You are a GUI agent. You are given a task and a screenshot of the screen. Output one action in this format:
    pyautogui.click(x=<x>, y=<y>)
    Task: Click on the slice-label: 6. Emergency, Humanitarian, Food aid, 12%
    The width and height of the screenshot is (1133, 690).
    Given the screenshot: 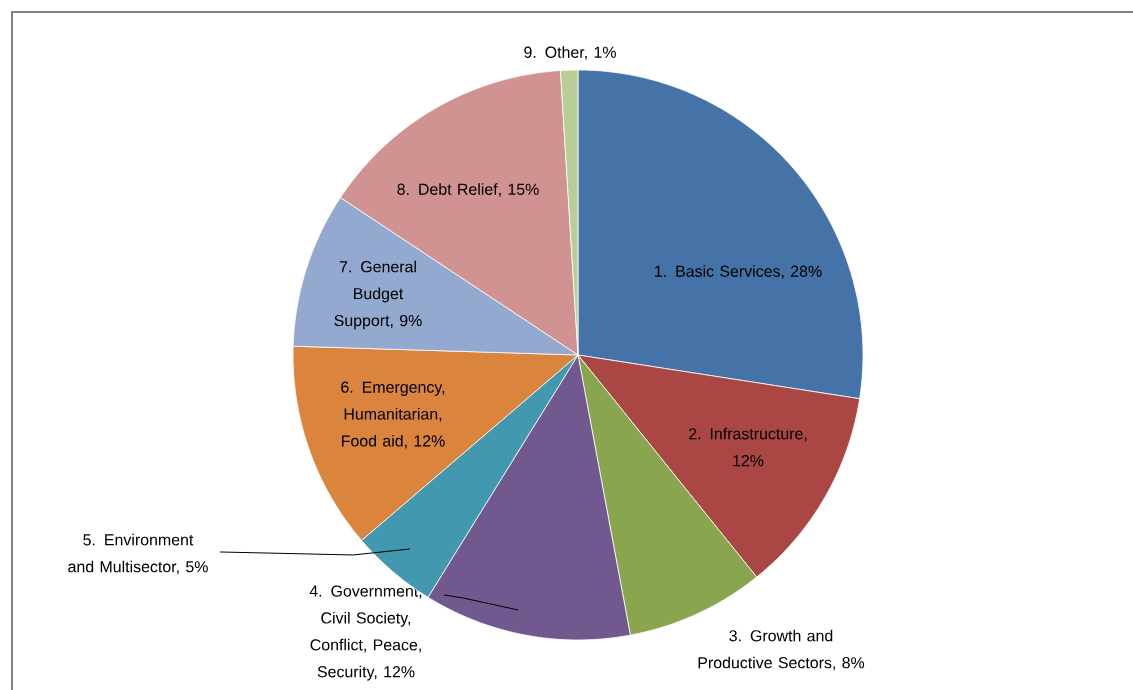 What is the action you would take?
    pyautogui.click(x=393, y=415)
    